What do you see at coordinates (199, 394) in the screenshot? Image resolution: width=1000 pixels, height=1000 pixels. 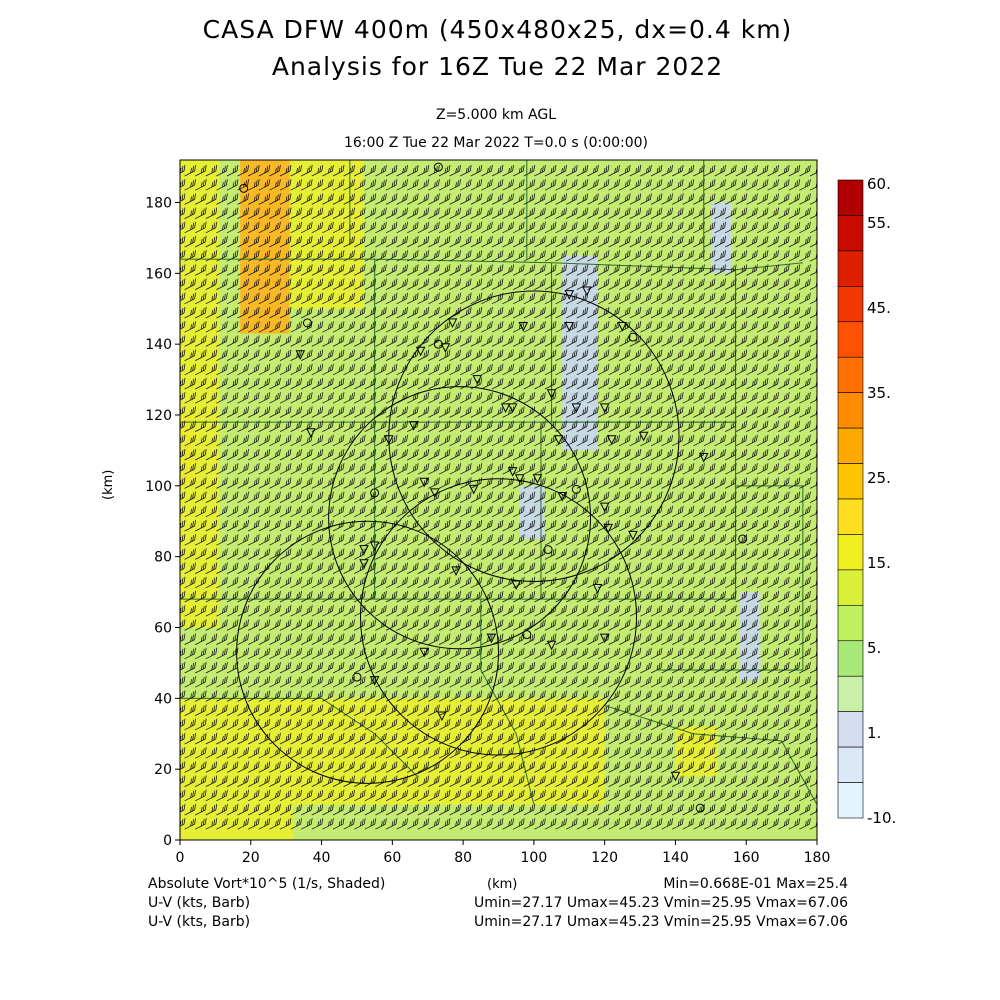 I see `vorticity-region-yellow` at bounding box center [199, 394].